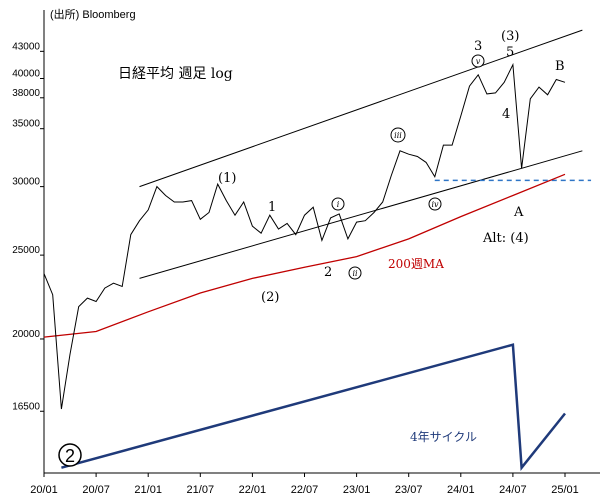 This screenshot has width=605, height=497. Describe the element at coordinates (518, 212) in the screenshot. I see `wave-label-A: A` at that location.